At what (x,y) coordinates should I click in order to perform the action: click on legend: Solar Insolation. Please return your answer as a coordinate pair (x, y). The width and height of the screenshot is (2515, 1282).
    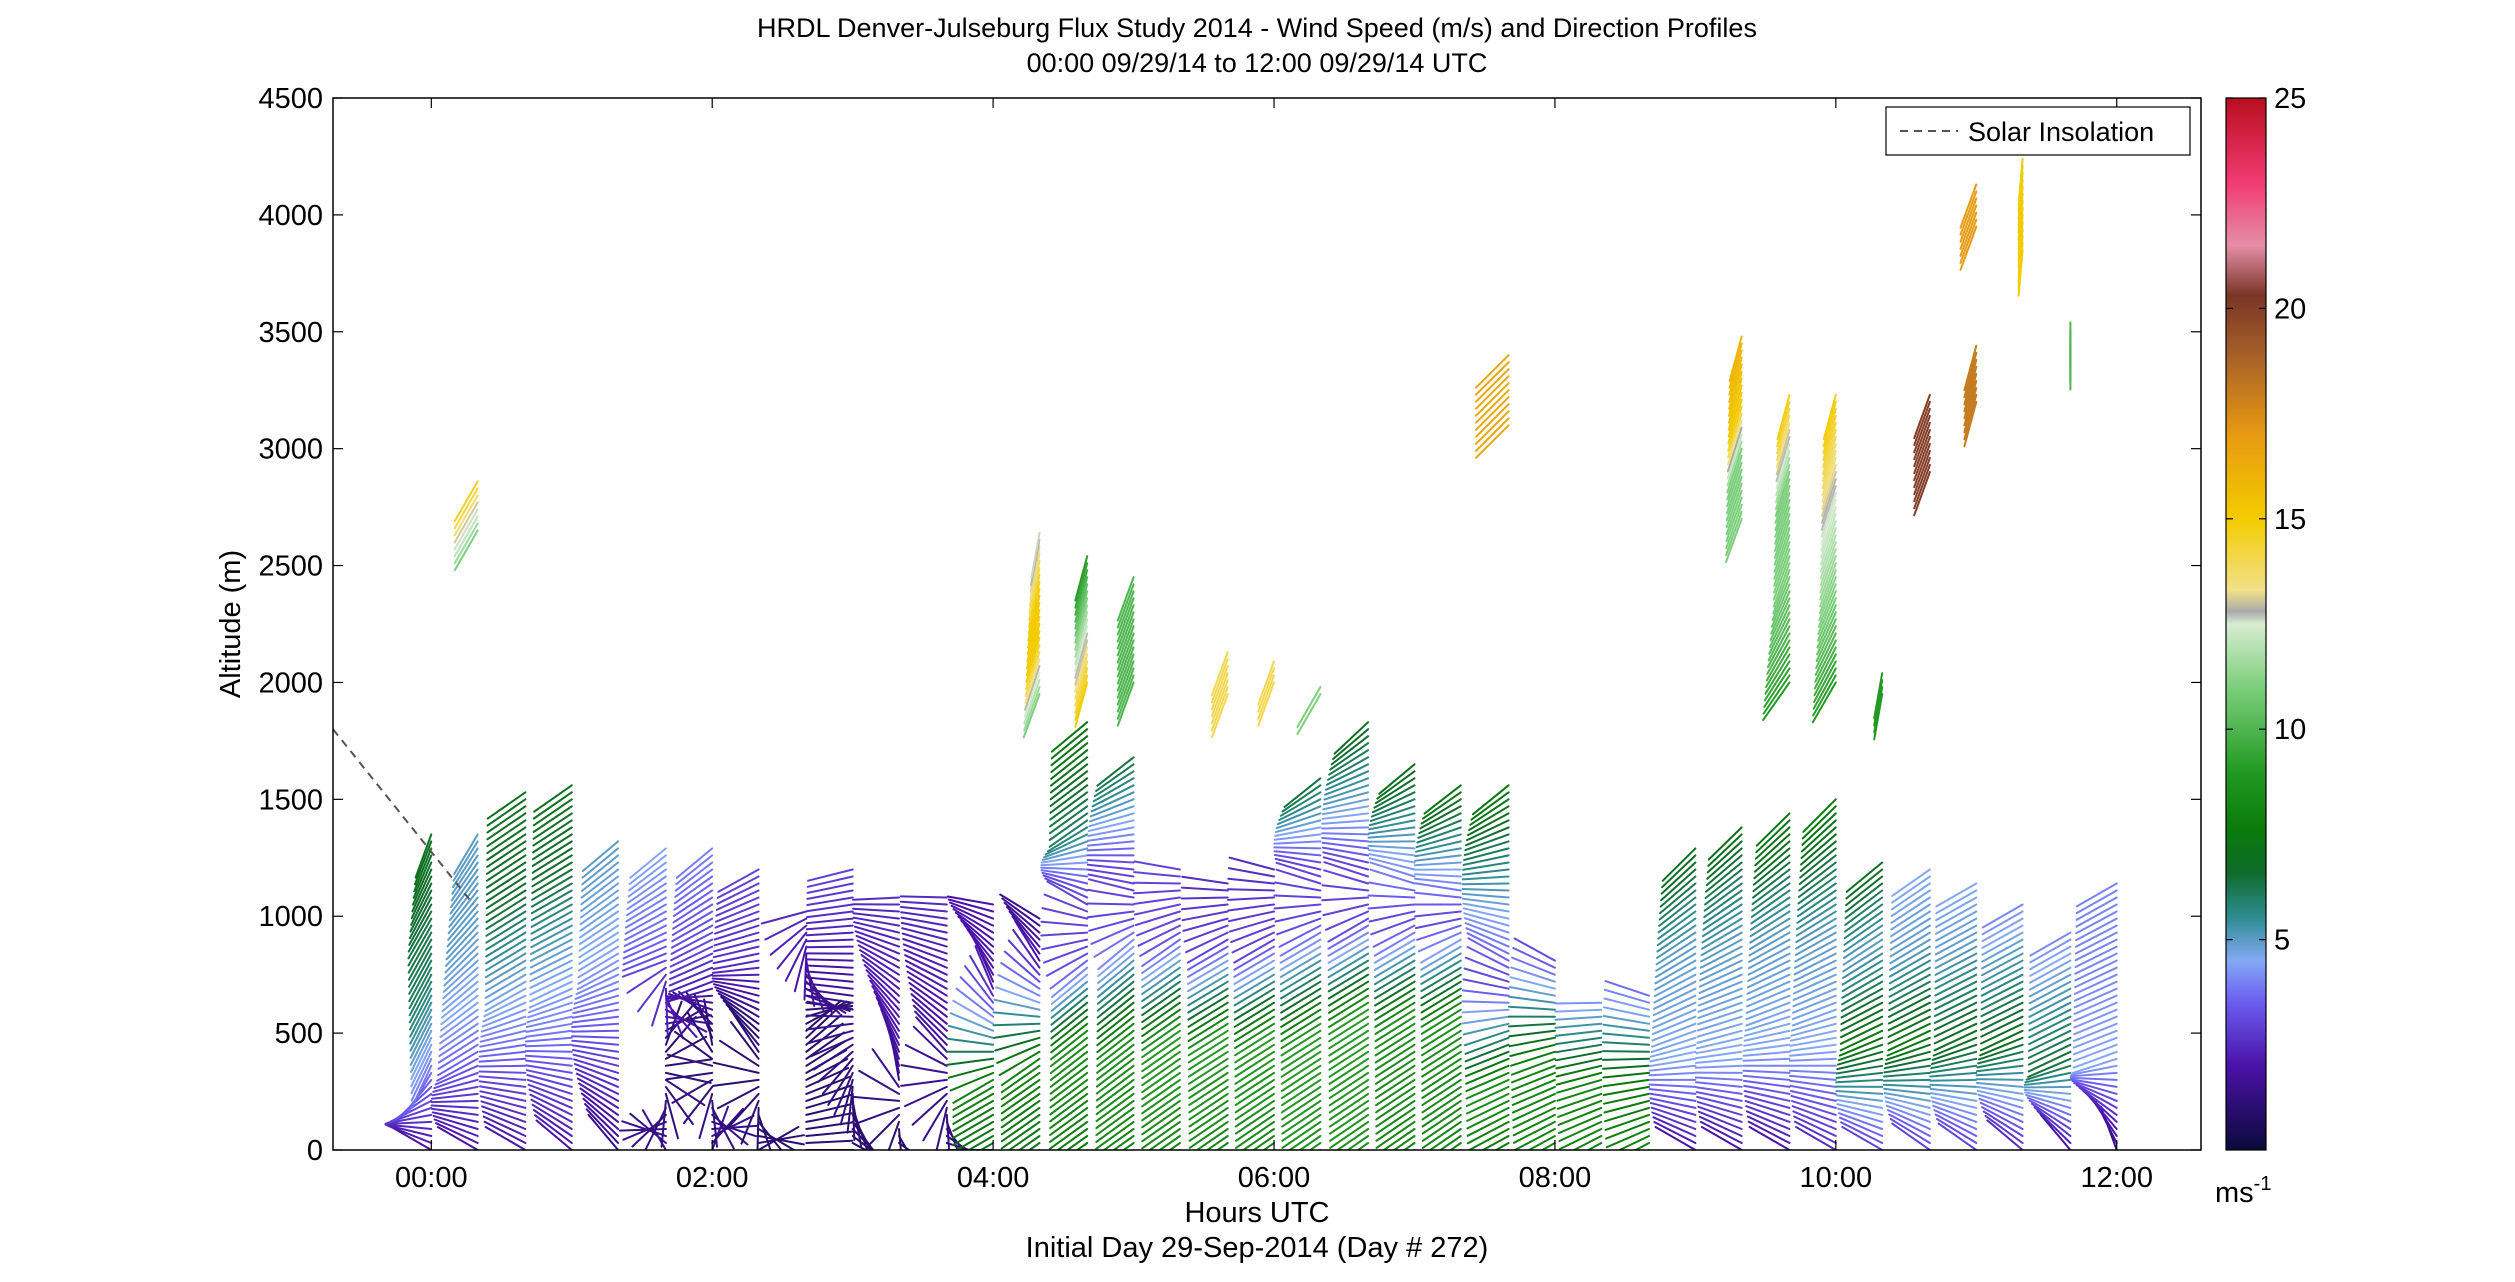
    Looking at the image, I should click on (2038, 131).